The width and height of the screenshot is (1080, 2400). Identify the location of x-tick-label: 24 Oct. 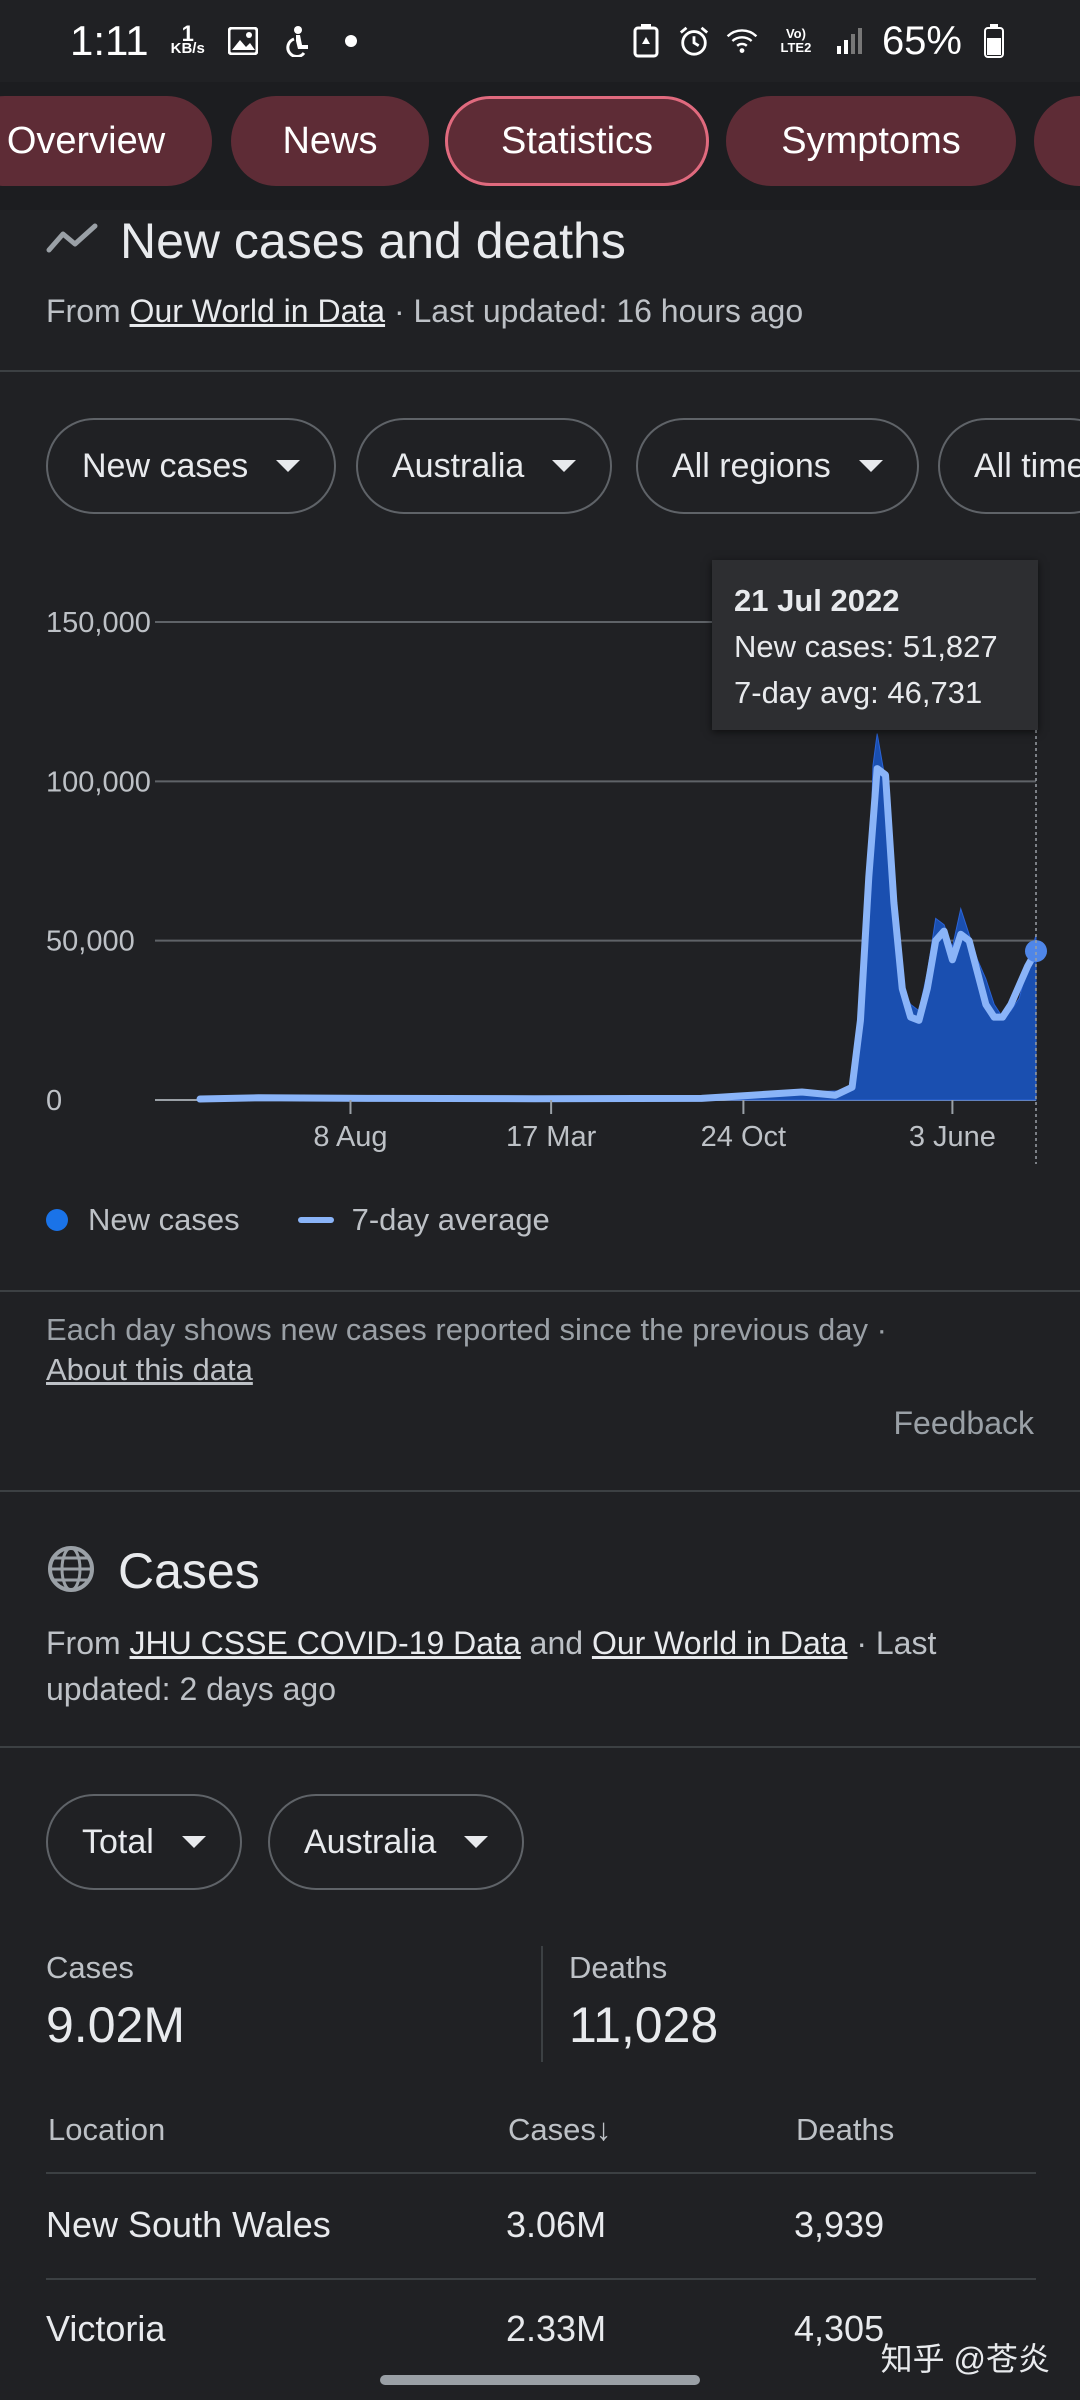
(743, 1137).